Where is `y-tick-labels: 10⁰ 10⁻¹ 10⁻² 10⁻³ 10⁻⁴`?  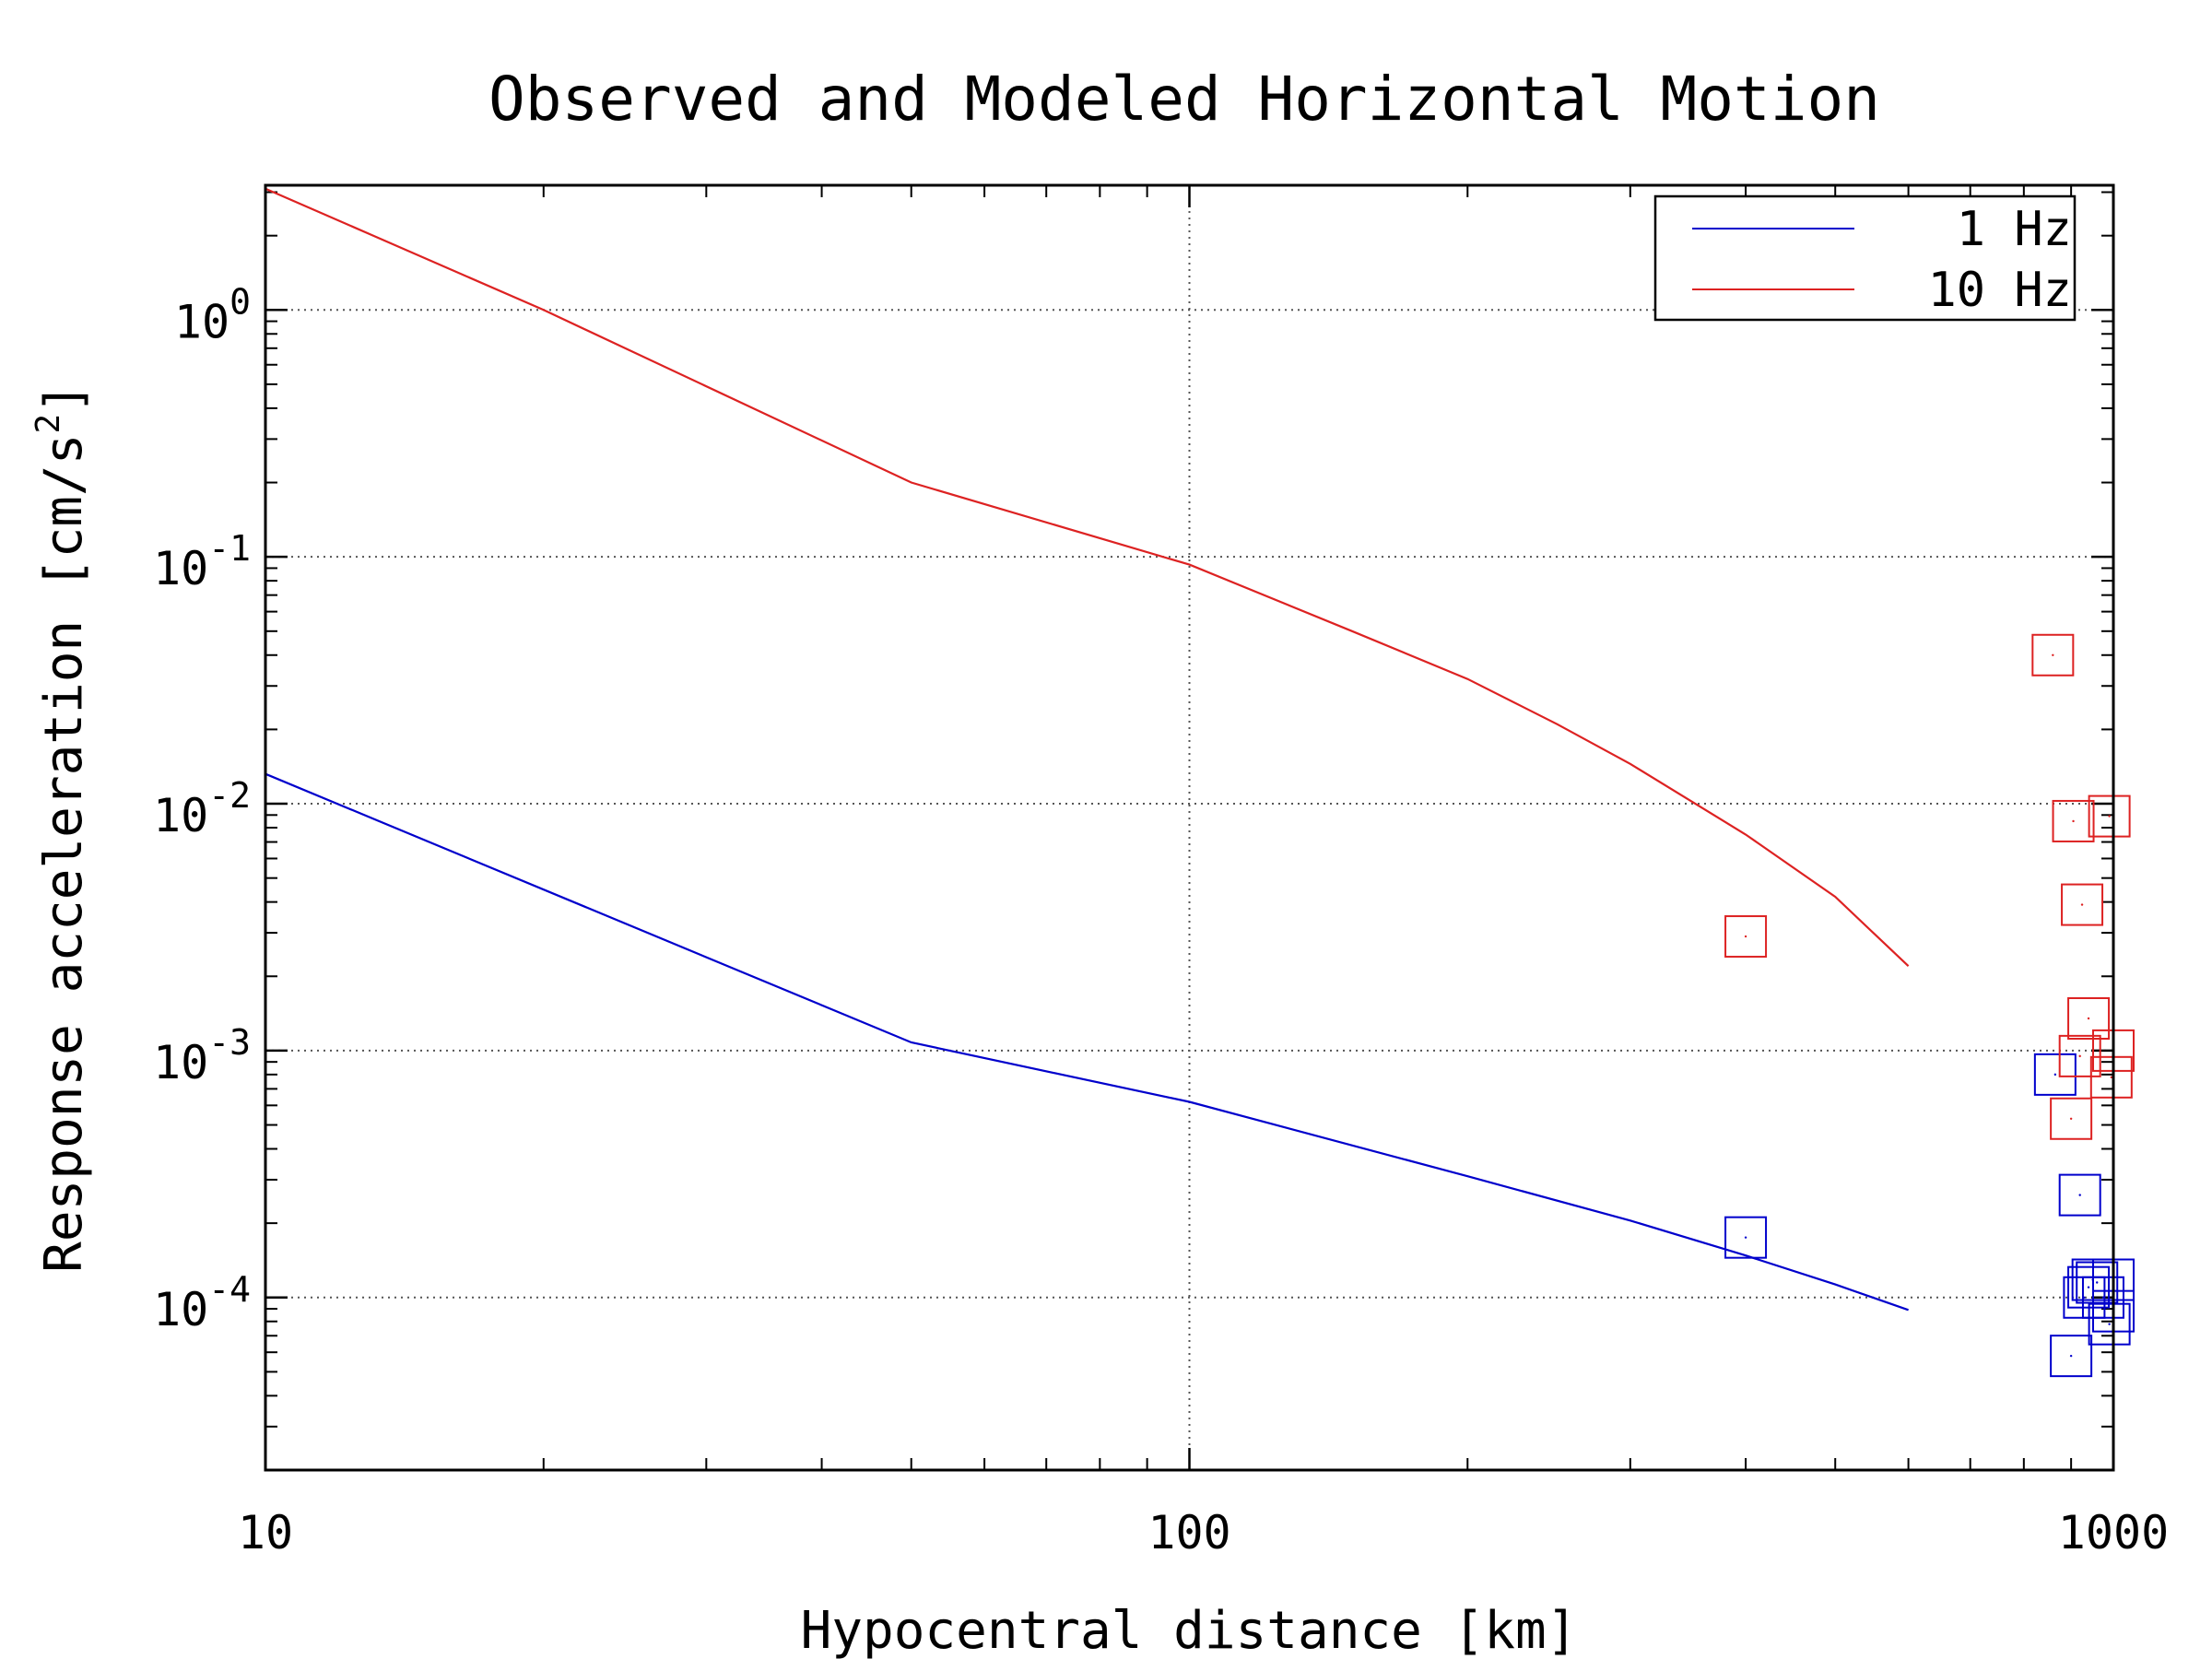 y-tick-labels: 10⁰ 10⁻¹ 10⁻² 10⁻³ 10⁻⁴ is located at coordinates (202, 808).